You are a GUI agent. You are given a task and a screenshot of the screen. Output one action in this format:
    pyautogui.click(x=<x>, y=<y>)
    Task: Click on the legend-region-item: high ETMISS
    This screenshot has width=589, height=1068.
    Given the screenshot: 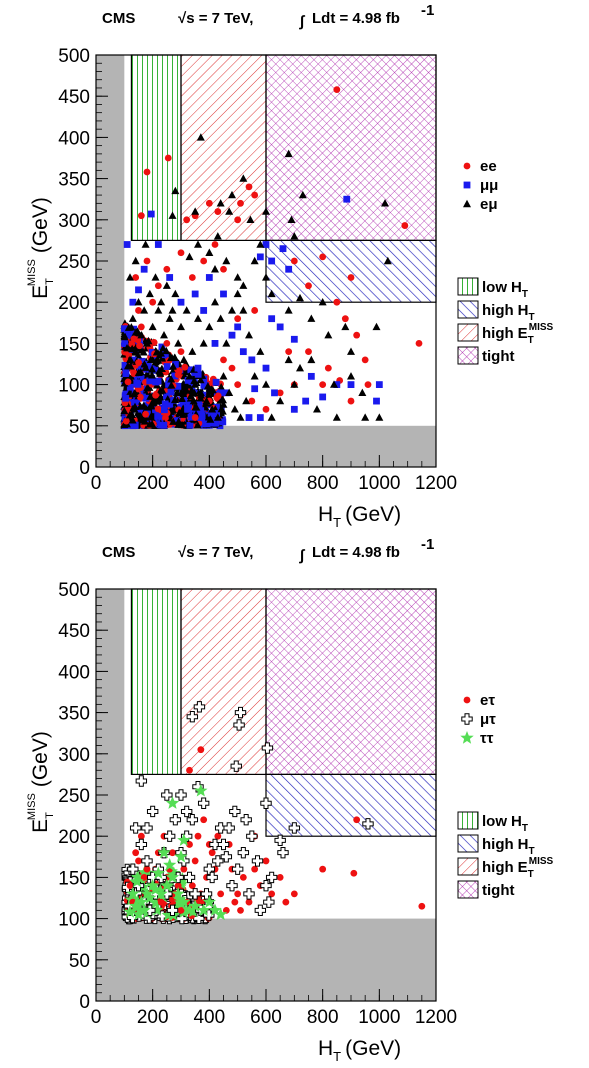 What is the action you would take?
    pyautogui.click(x=505, y=334)
    